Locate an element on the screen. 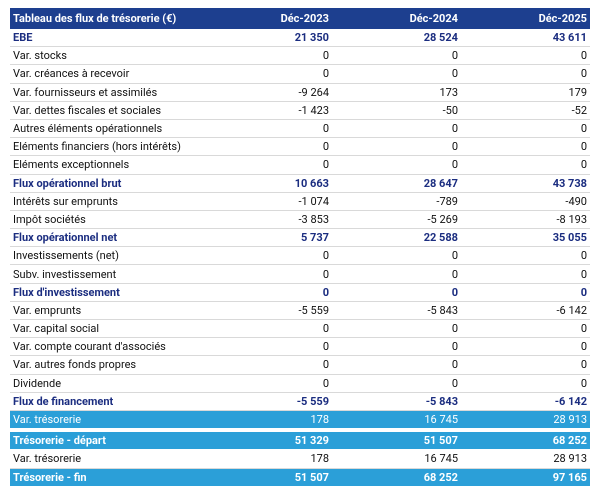 This screenshot has width=600, height=502. cell-value: -1 423 is located at coordinates (267, 110).